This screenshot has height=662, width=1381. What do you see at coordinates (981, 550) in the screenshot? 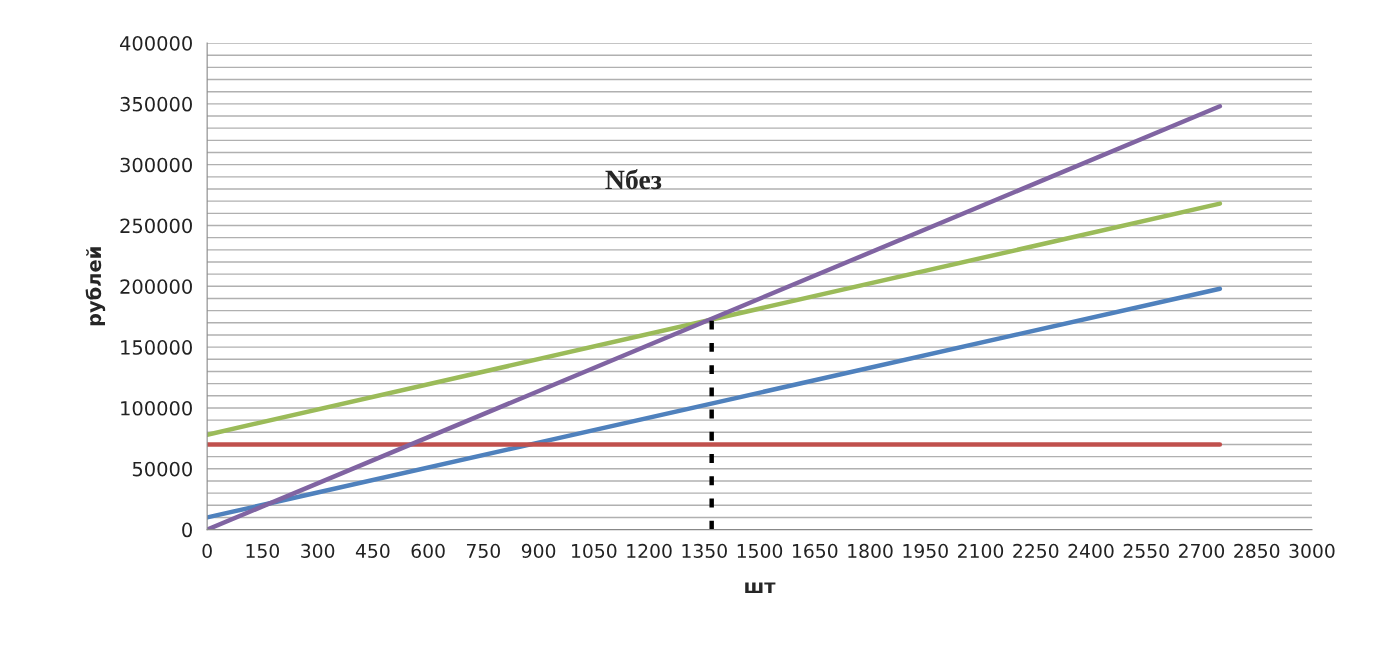
I see `x-tick-label: 2100` at bounding box center [981, 550].